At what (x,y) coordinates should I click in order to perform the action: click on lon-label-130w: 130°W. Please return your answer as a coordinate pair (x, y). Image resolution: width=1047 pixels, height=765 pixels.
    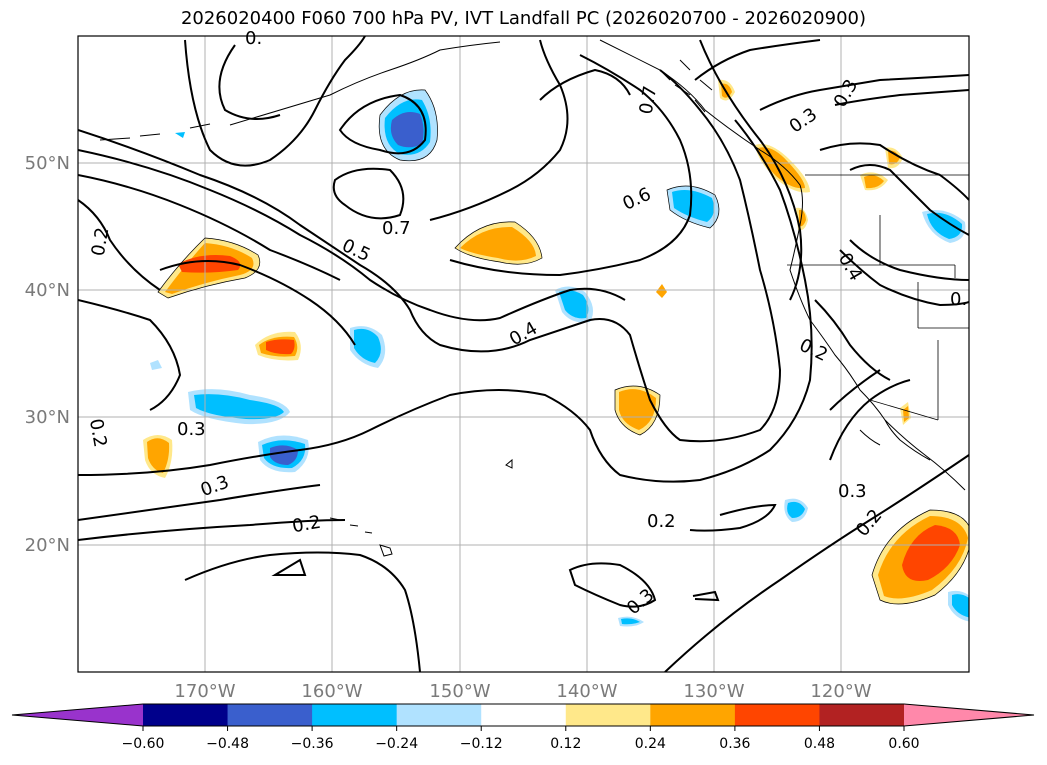
    Looking at the image, I should click on (713, 691).